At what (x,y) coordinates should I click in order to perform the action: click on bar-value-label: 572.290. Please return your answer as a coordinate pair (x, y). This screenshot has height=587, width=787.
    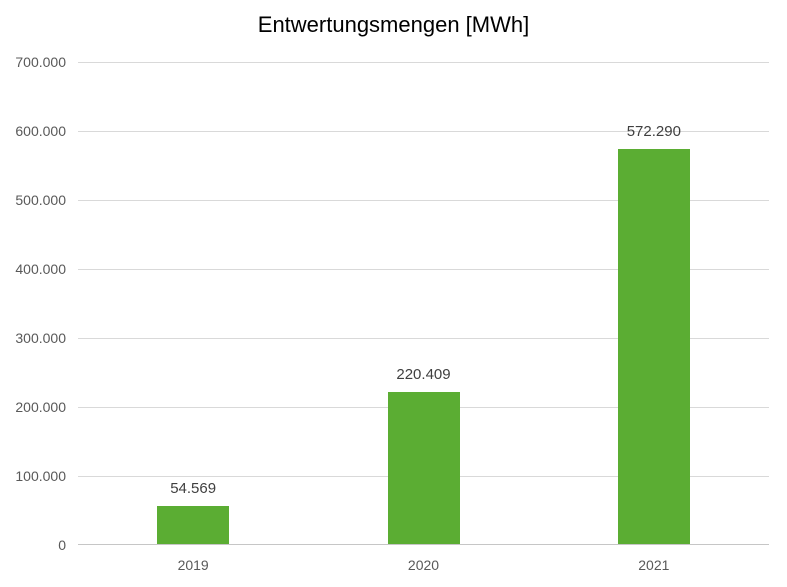
    Looking at the image, I should click on (653, 132).